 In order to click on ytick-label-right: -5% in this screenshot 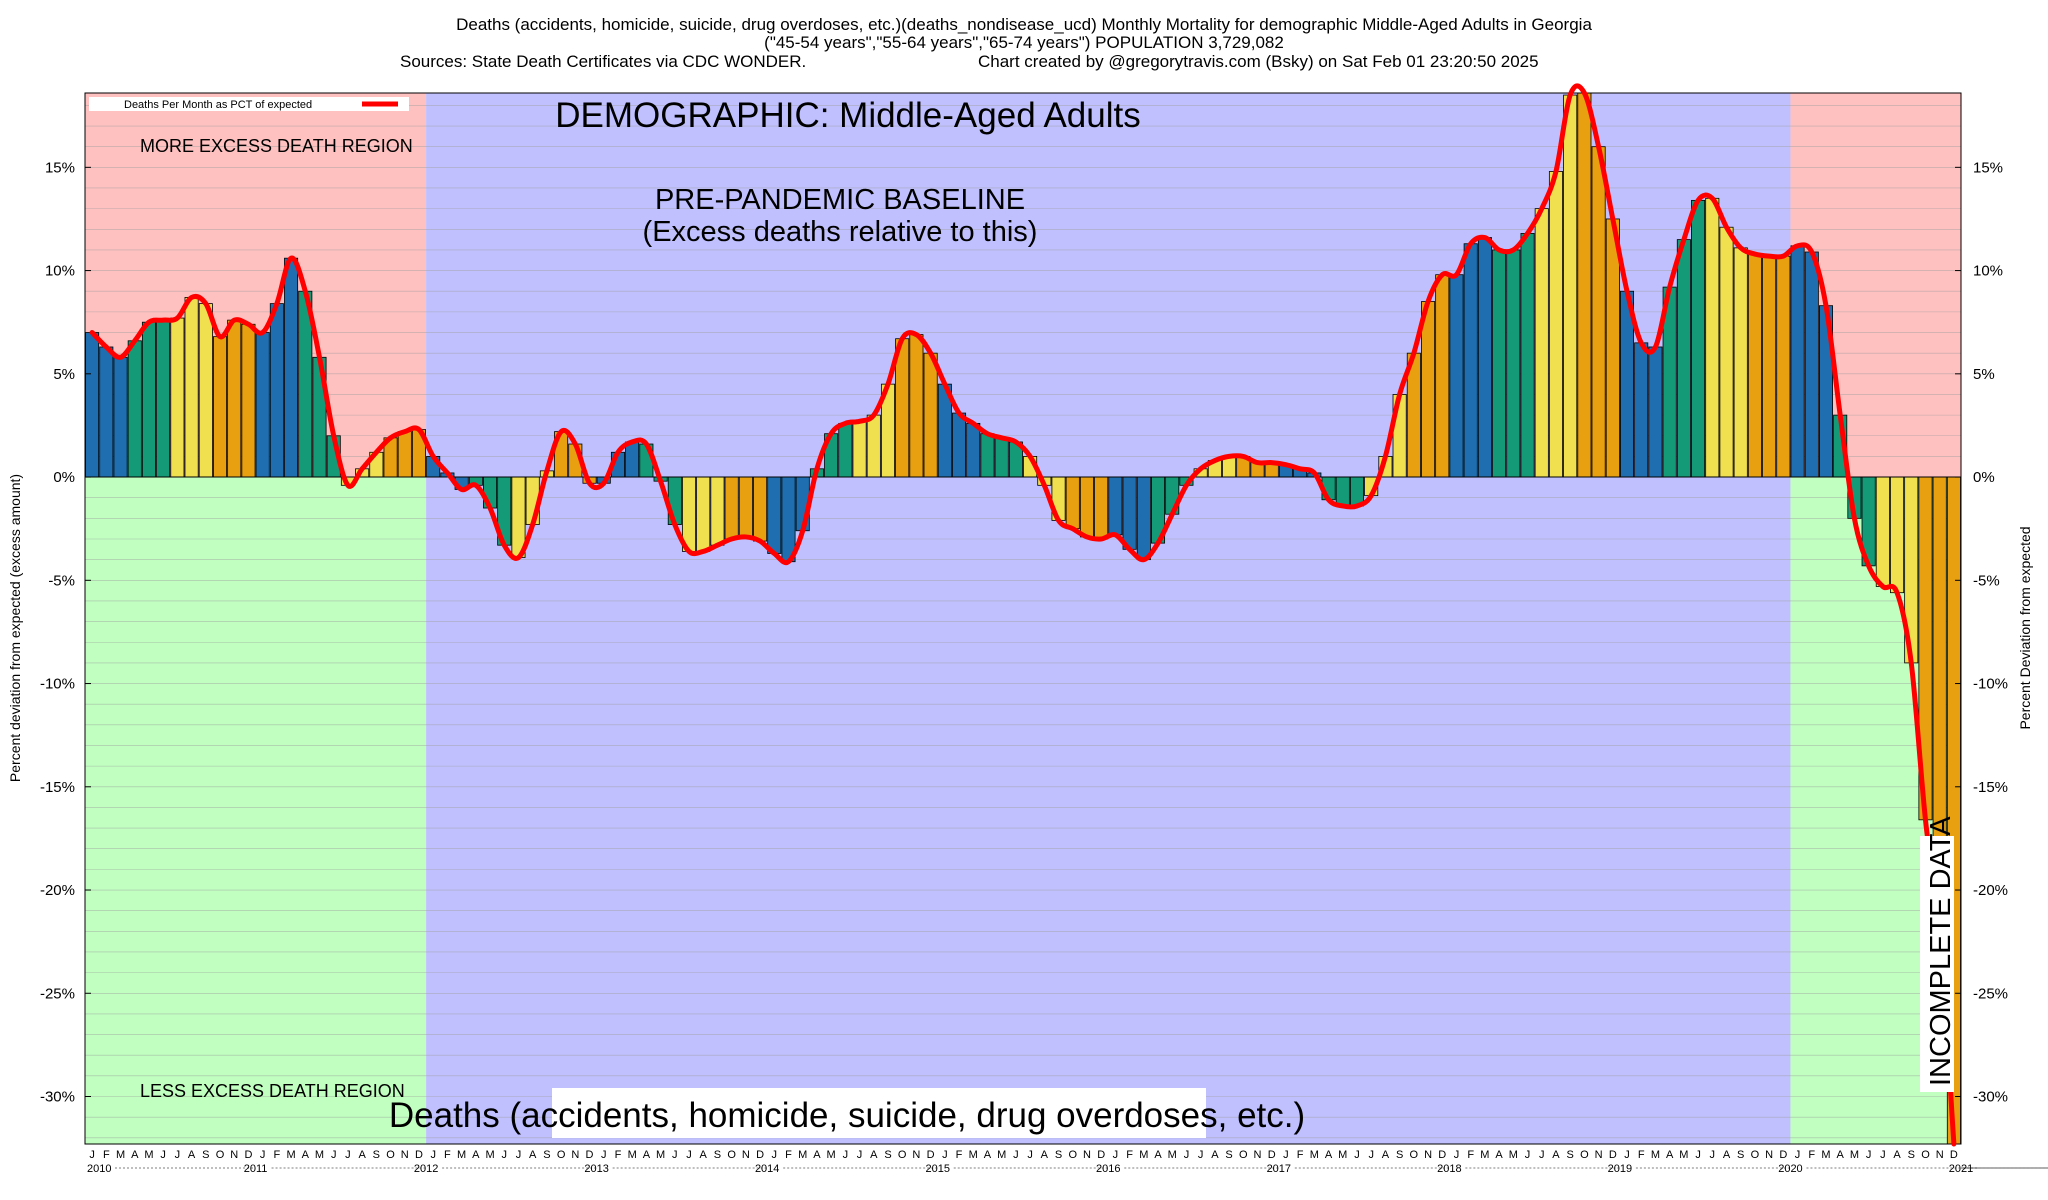, I will do `click(1986, 580)`.